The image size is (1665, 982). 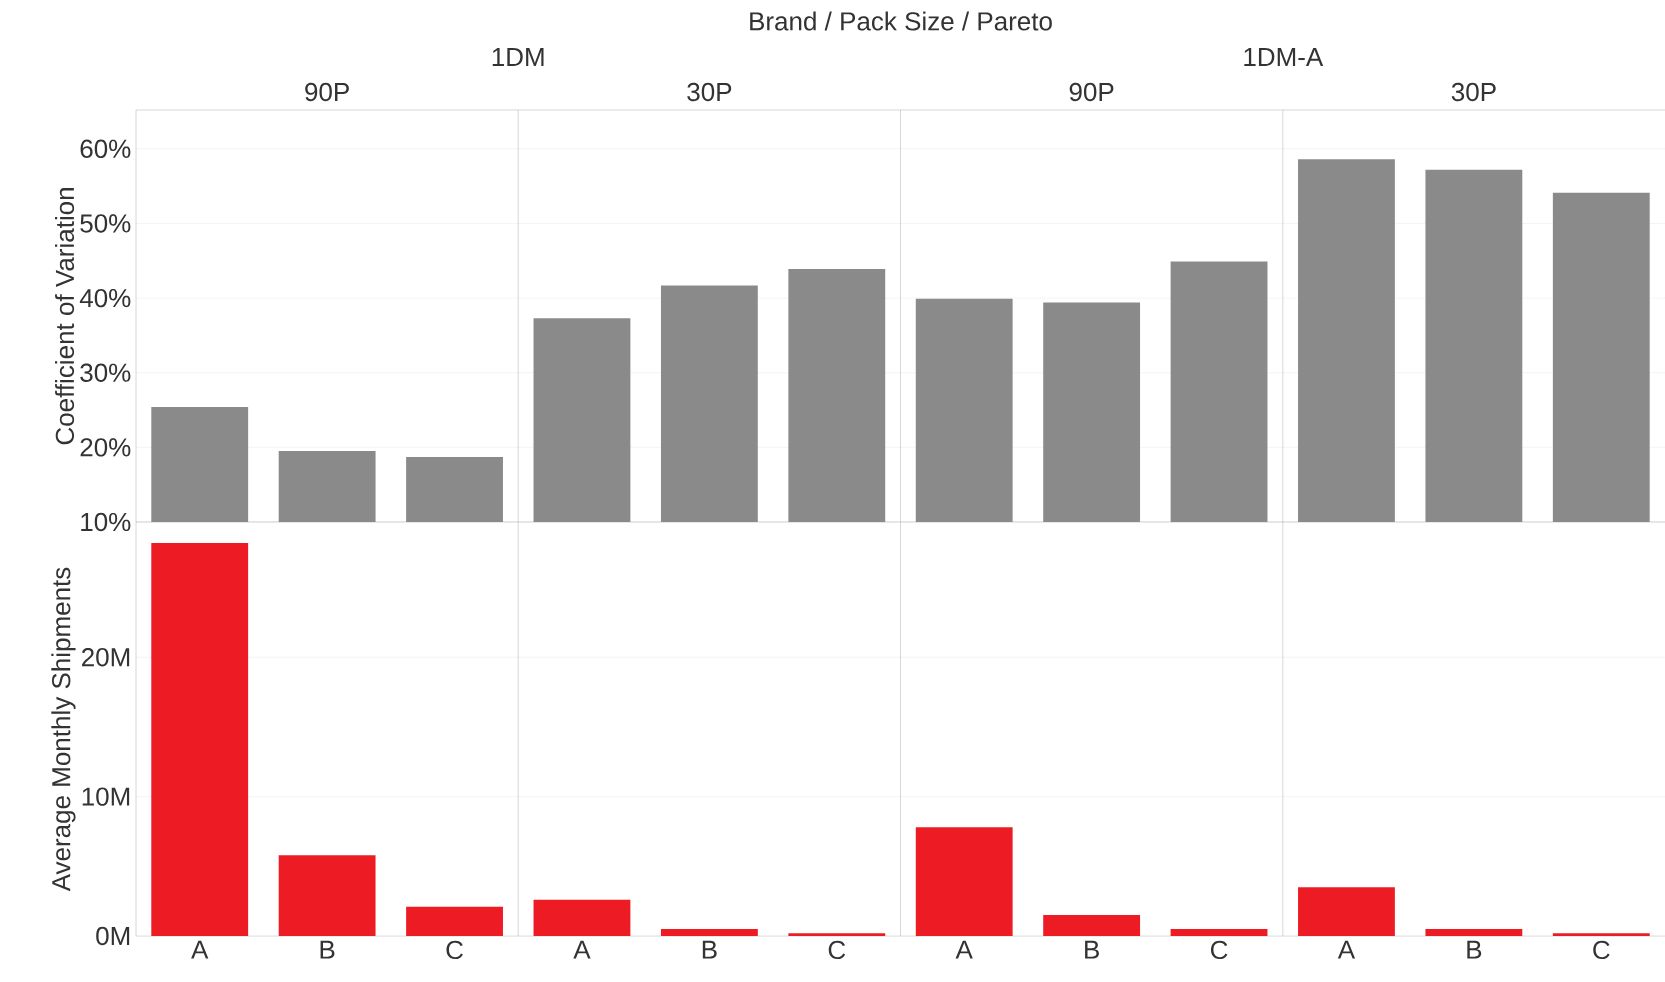 What do you see at coordinates (65, 316) in the screenshot?
I see `y-axis-title: Coefficient of Variation` at bounding box center [65, 316].